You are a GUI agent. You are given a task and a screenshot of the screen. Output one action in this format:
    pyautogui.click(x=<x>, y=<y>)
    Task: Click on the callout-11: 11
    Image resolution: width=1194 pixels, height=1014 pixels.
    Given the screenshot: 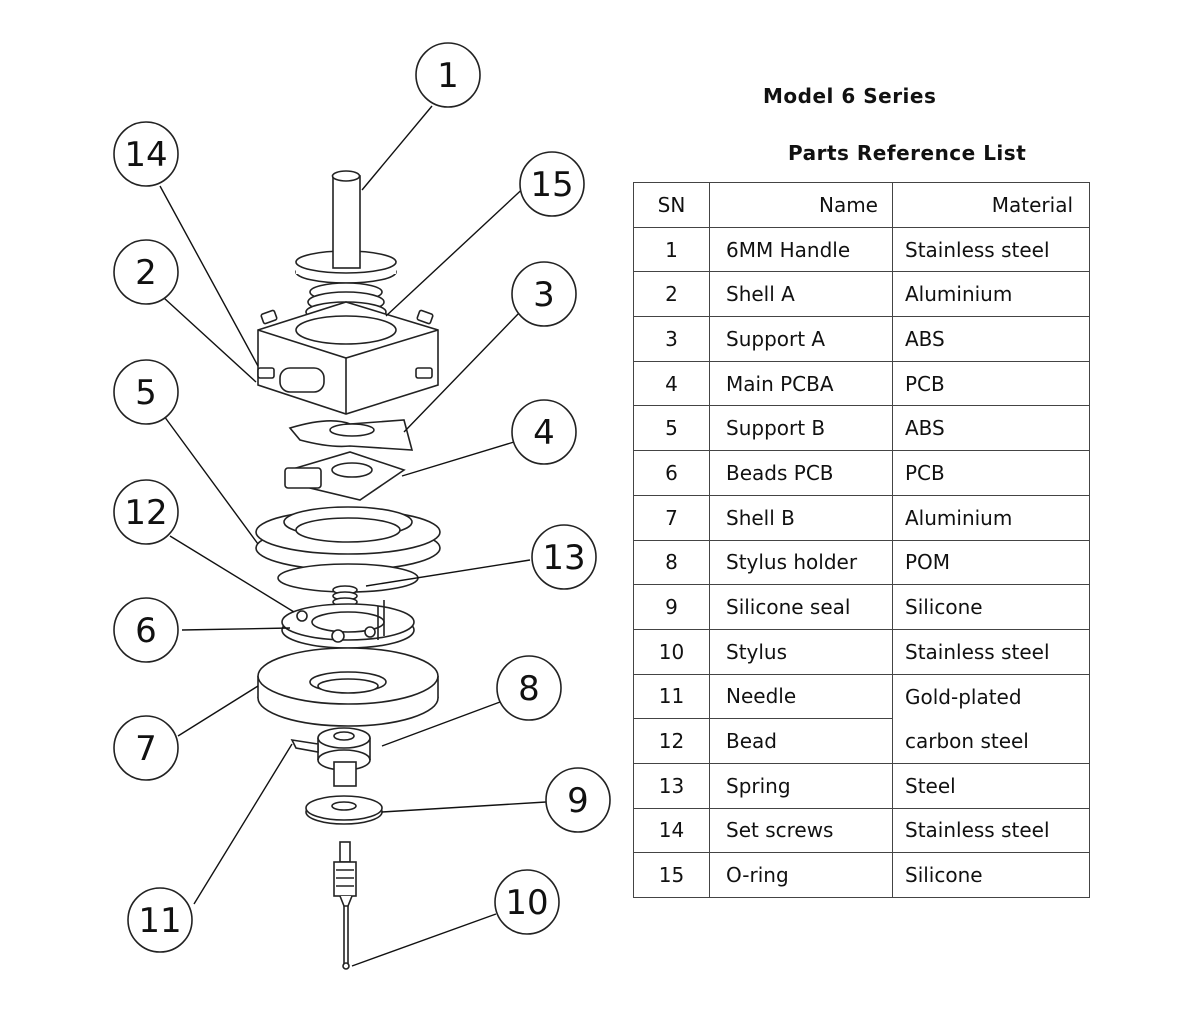 What is the action you would take?
    pyautogui.click(x=159, y=921)
    